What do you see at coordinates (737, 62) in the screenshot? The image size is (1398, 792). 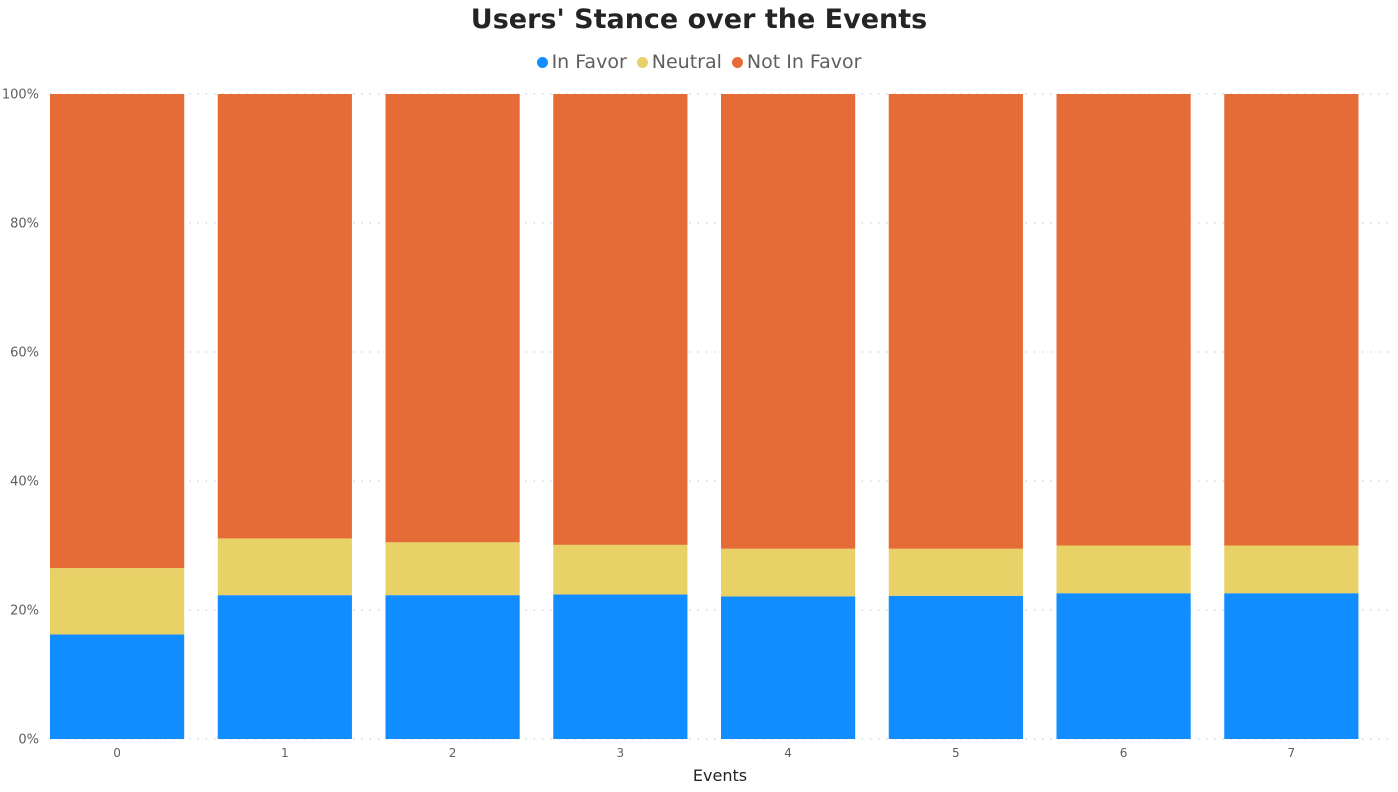 I see `legend-marker-not-in-favor-icon` at bounding box center [737, 62].